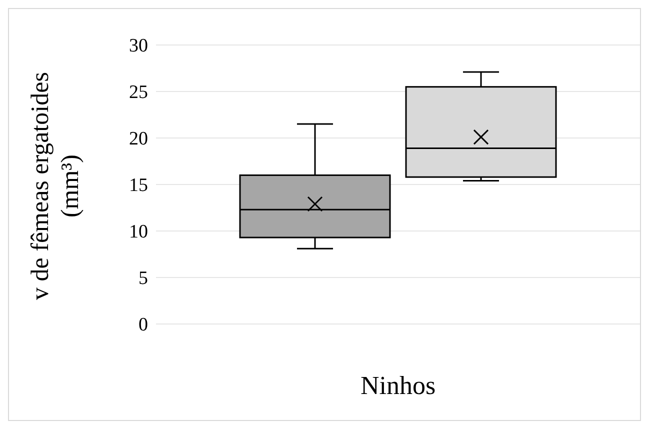 Image resolution: width=649 pixels, height=429 pixels. What do you see at coordinates (398, 385) in the screenshot?
I see `x-axis-title: Ninhos` at bounding box center [398, 385].